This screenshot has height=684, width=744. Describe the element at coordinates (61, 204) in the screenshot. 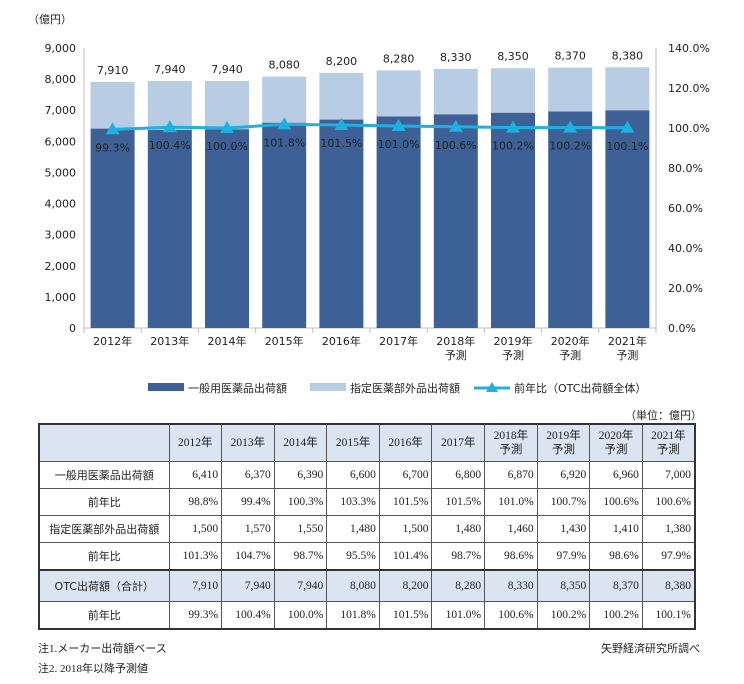

I see `y-tick-label: 4,000` at that location.